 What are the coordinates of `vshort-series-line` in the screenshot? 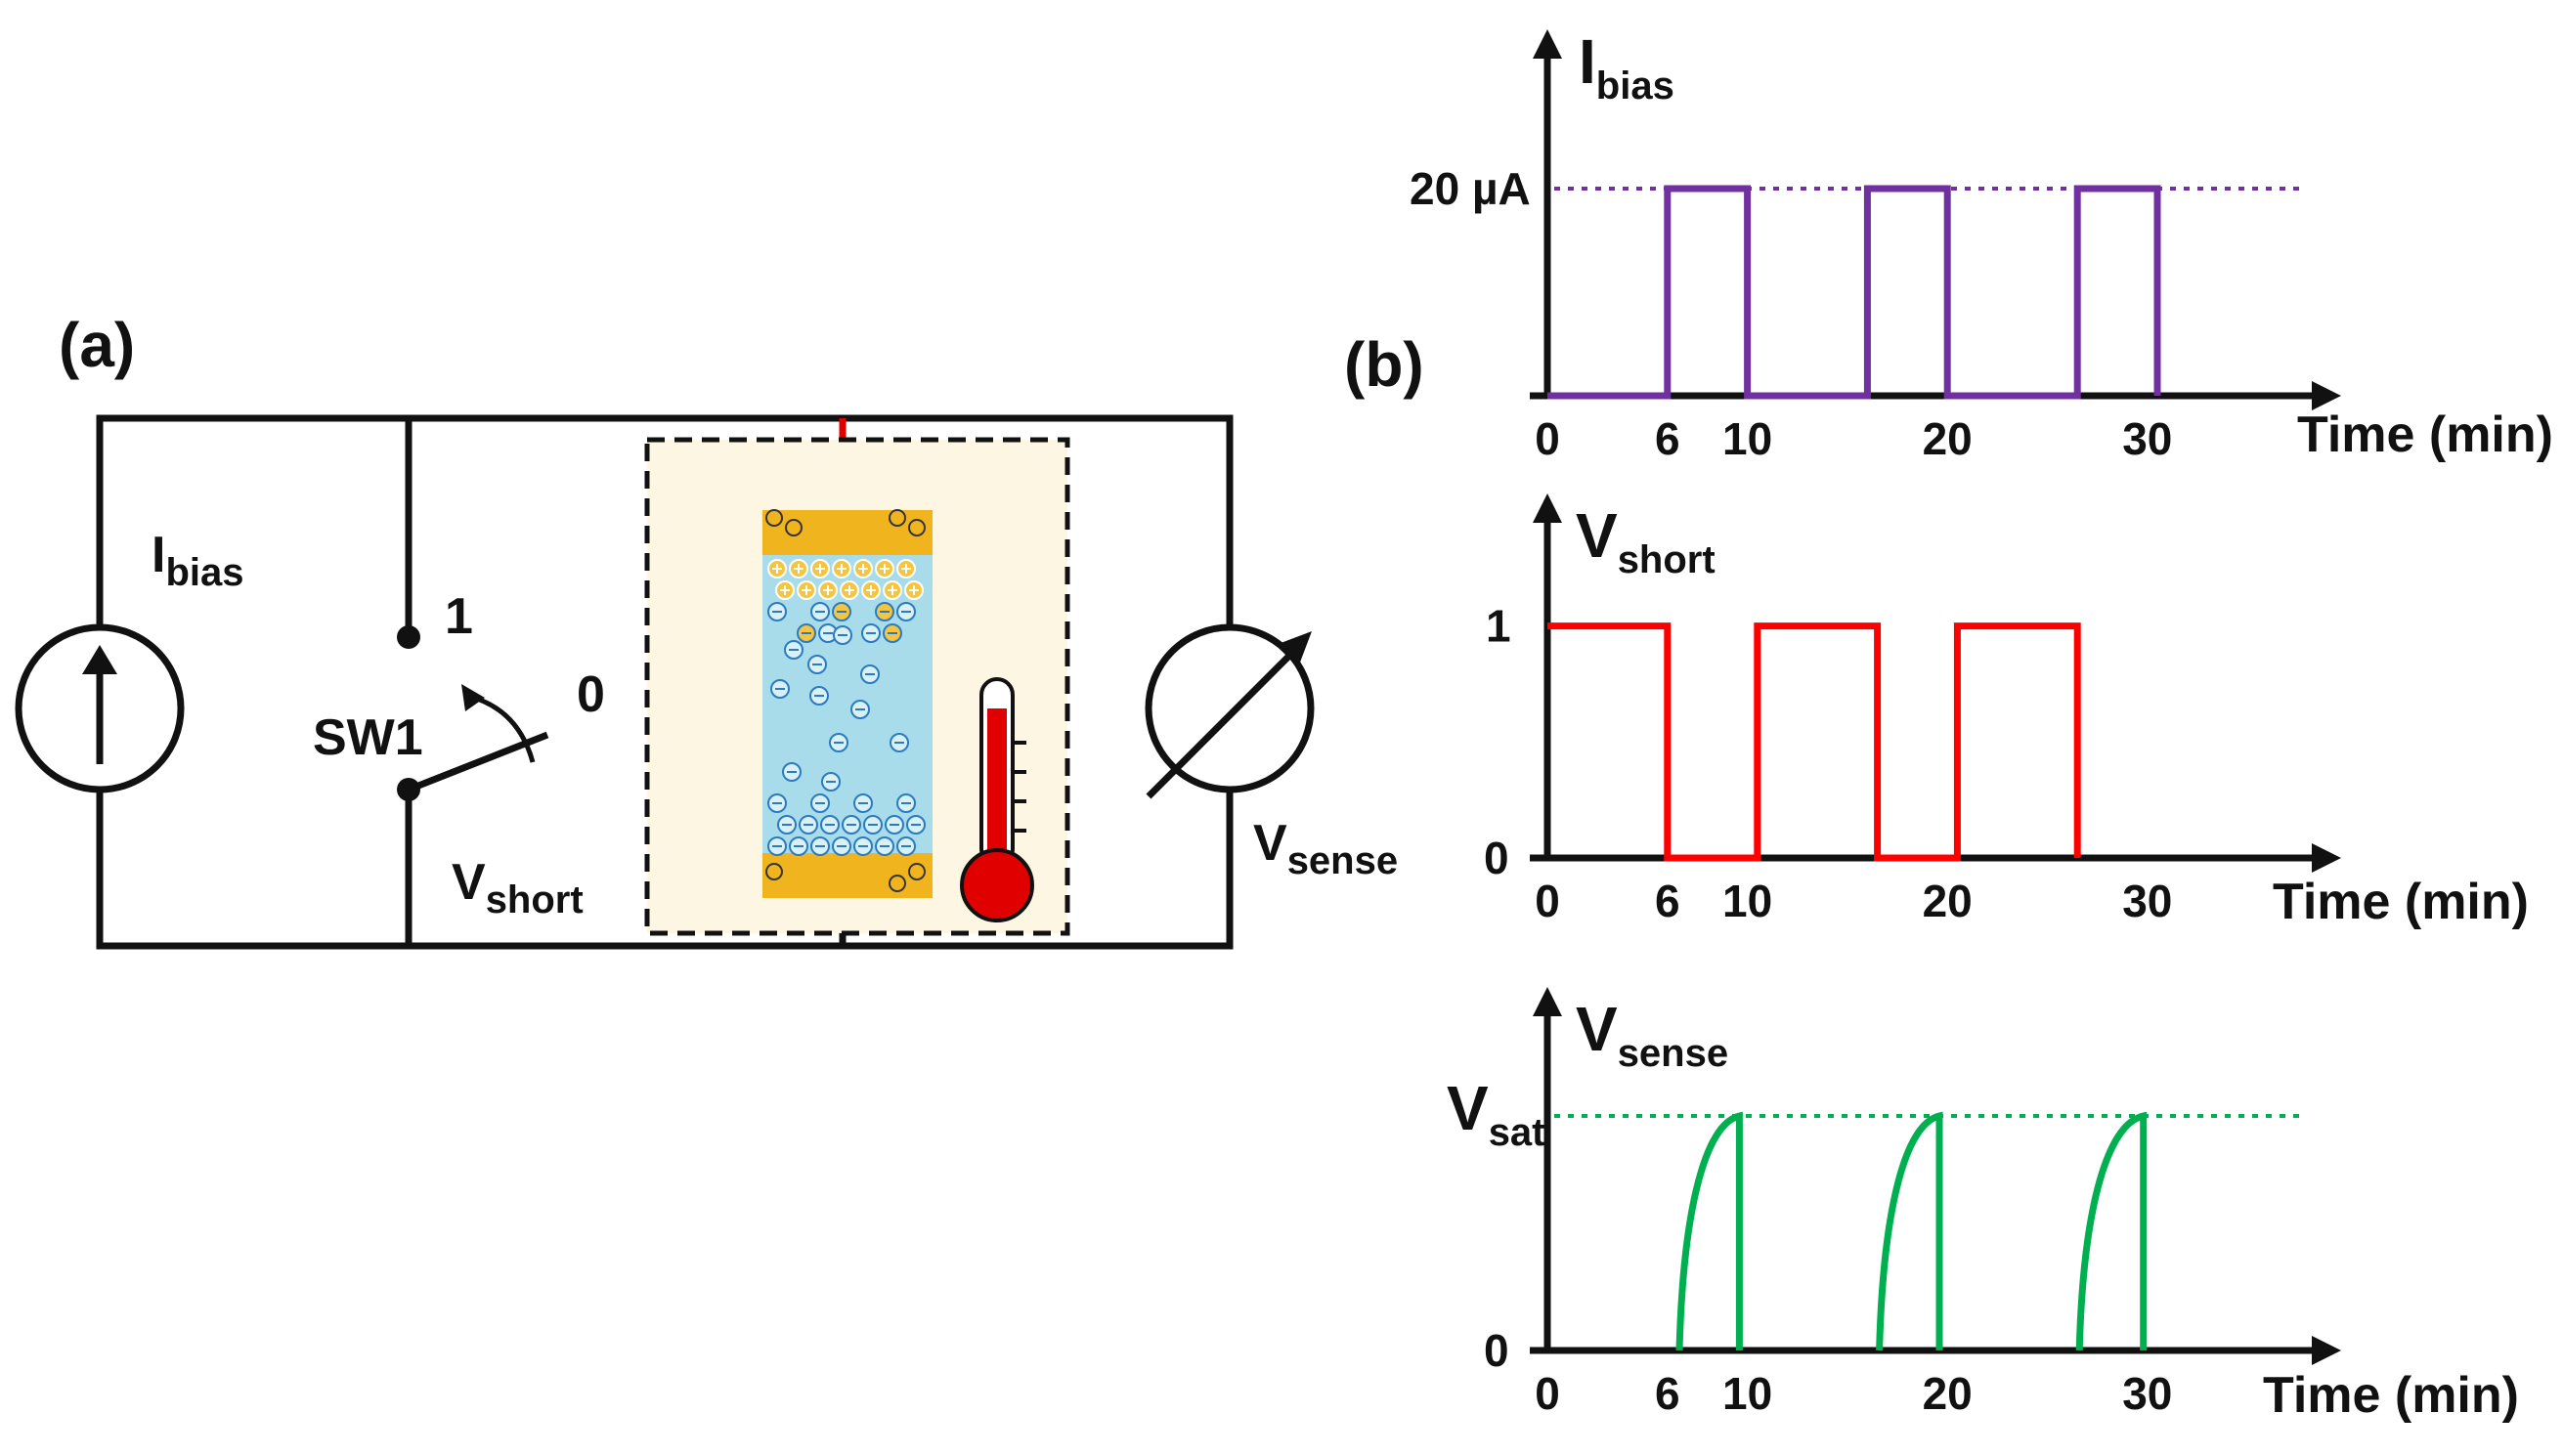 It's located at (1814, 742).